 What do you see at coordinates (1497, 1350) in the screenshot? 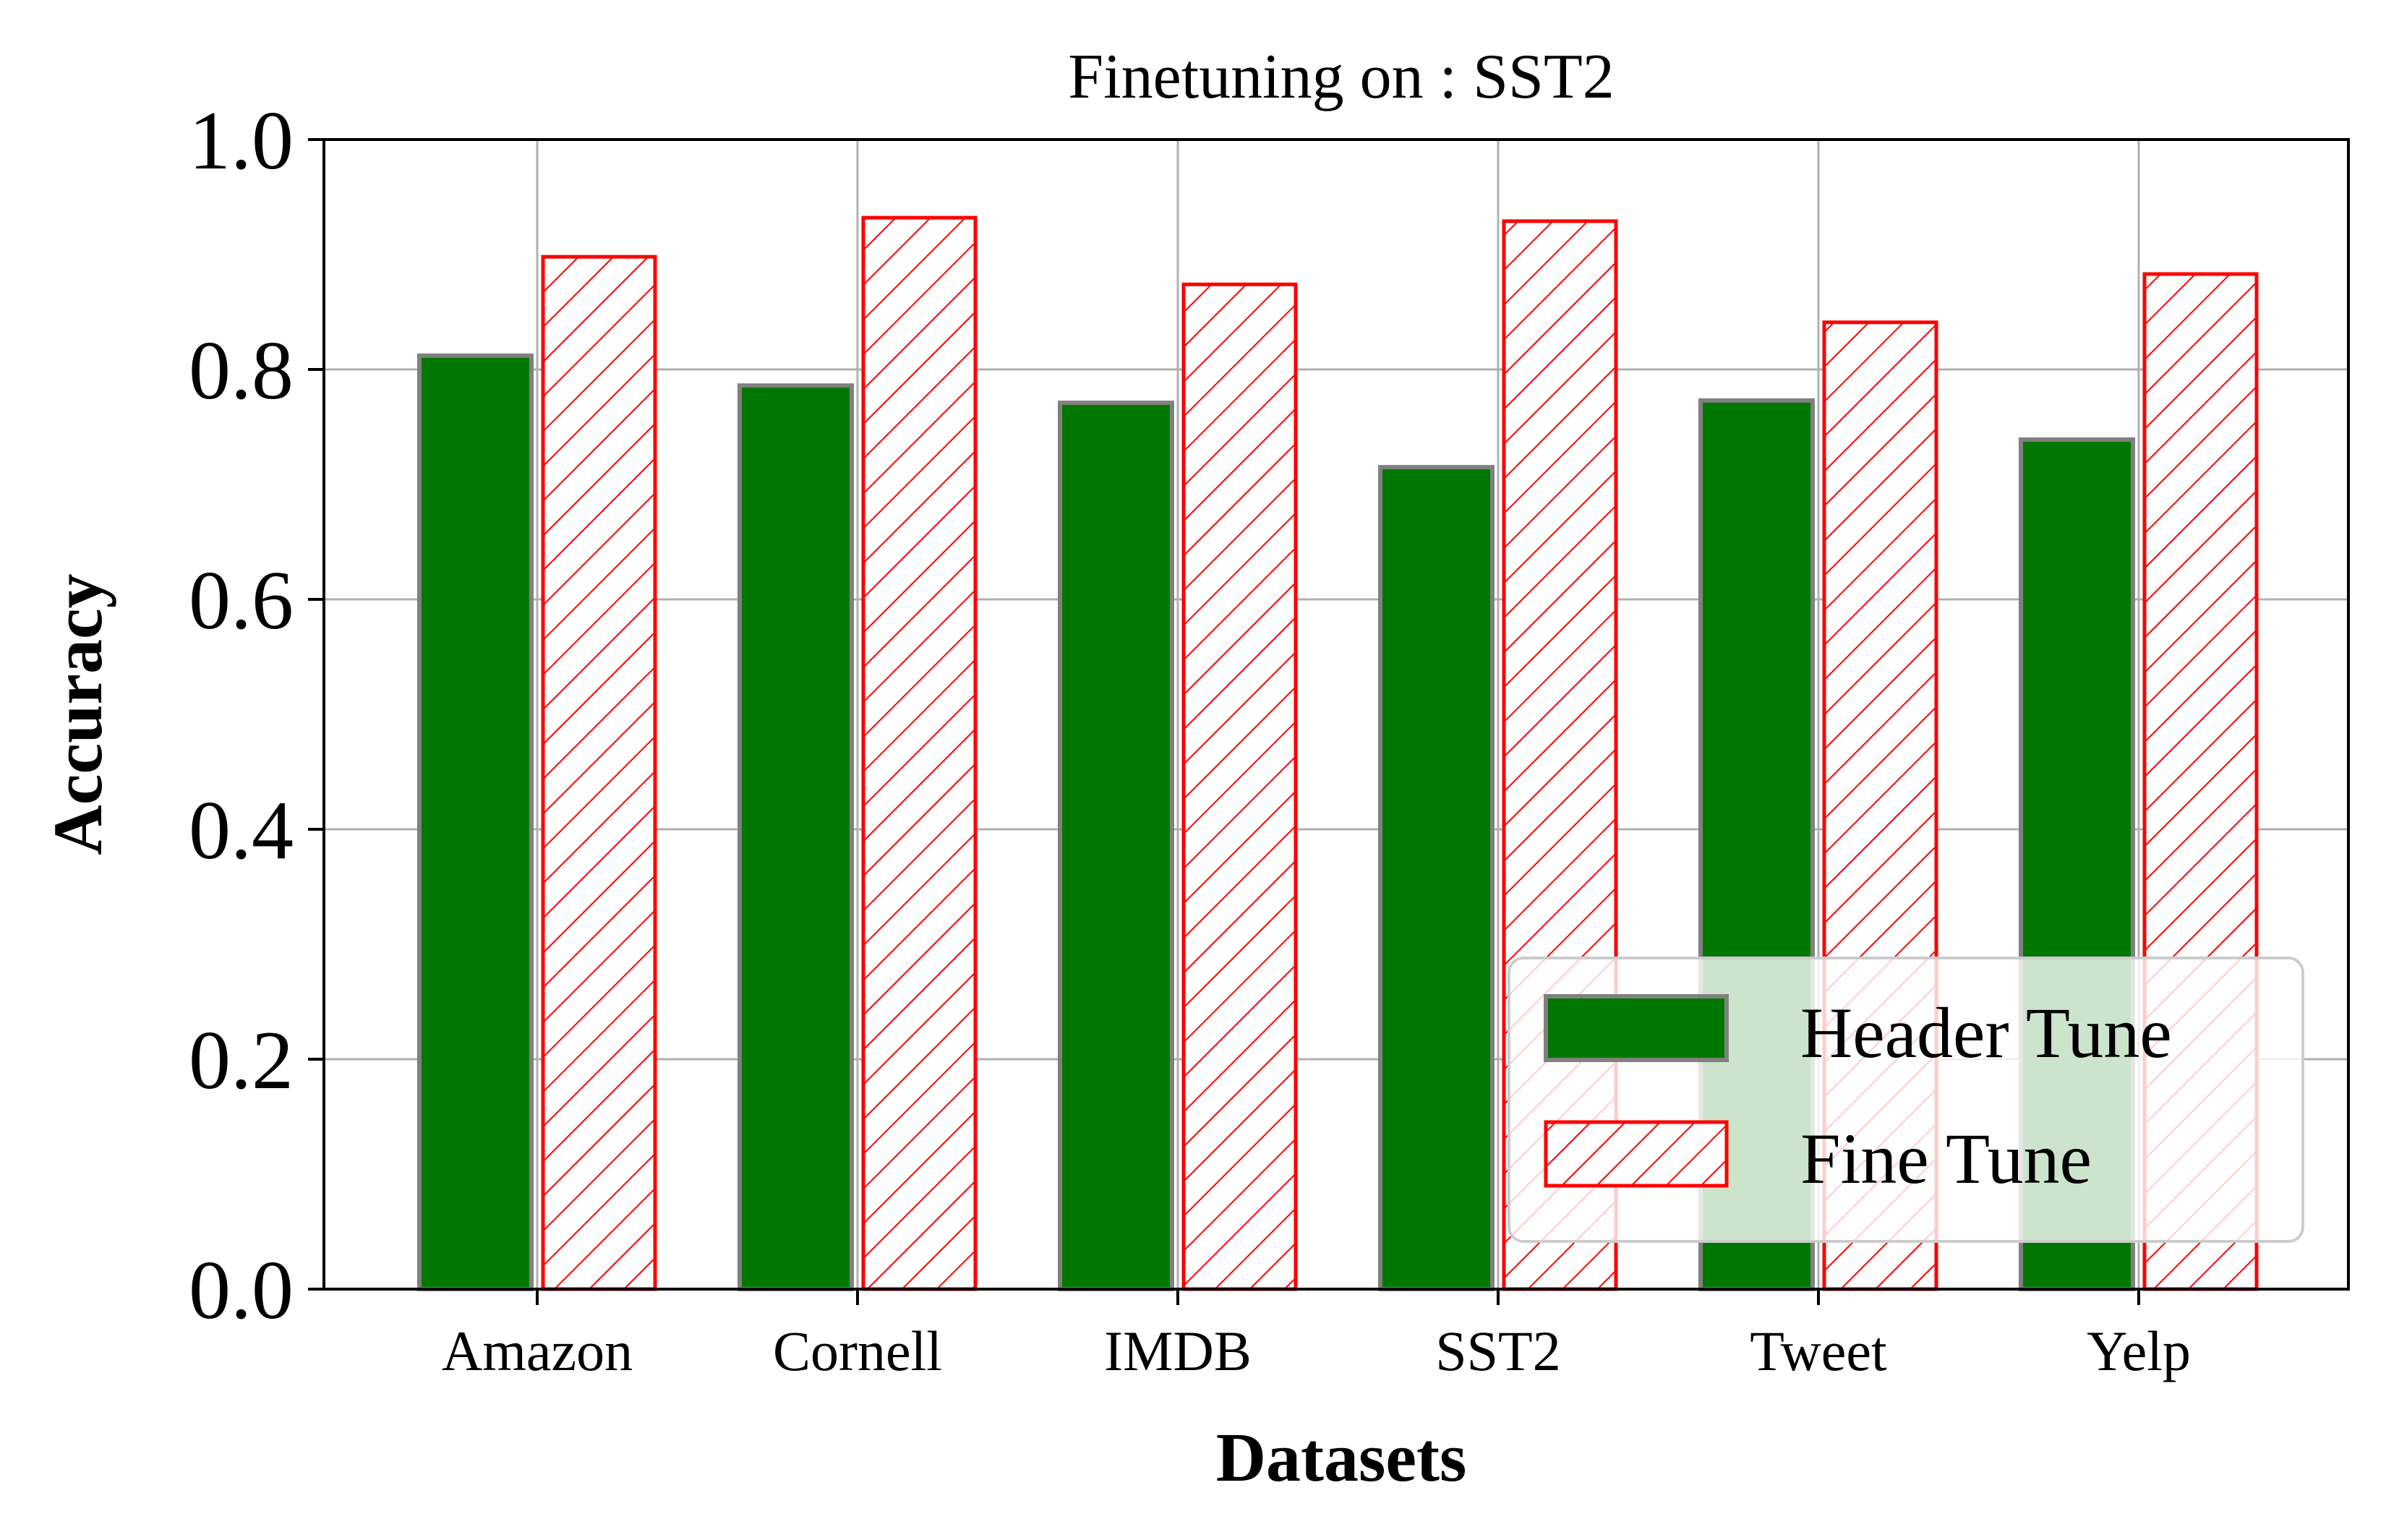
I see `x-tick-label: SST2` at bounding box center [1497, 1350].